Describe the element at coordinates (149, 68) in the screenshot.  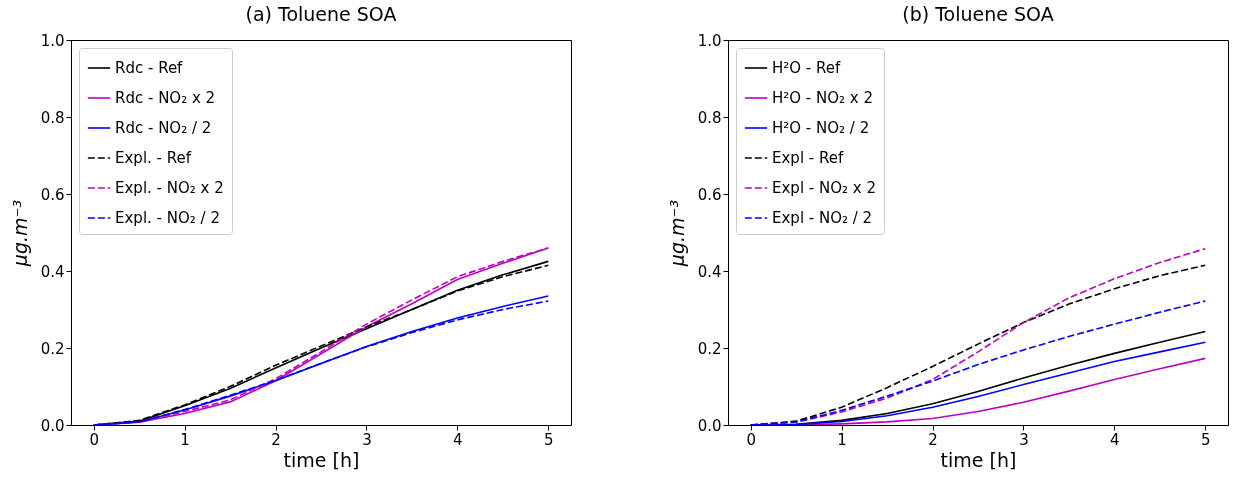
I see `legend-label: Rdc - Ref` at that location.